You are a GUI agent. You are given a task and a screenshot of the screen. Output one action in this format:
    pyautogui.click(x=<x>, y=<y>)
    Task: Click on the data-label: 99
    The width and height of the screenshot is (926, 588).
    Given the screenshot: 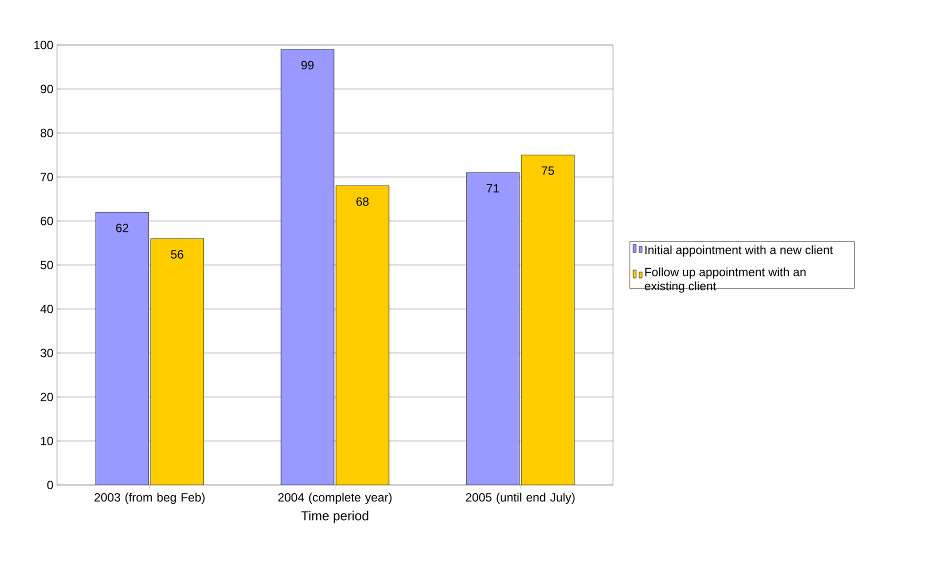 What is the action you would take?
    pyautogui.click(x=307, y=65)
    